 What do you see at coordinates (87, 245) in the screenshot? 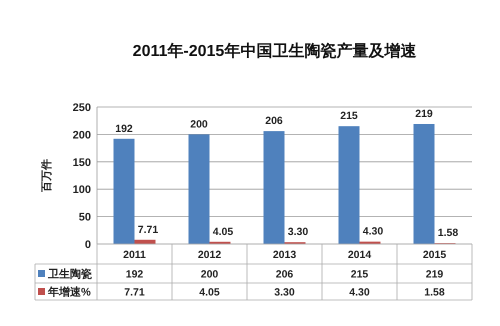
I see `y-tick-label: 0` at bounding box center [87, 245].